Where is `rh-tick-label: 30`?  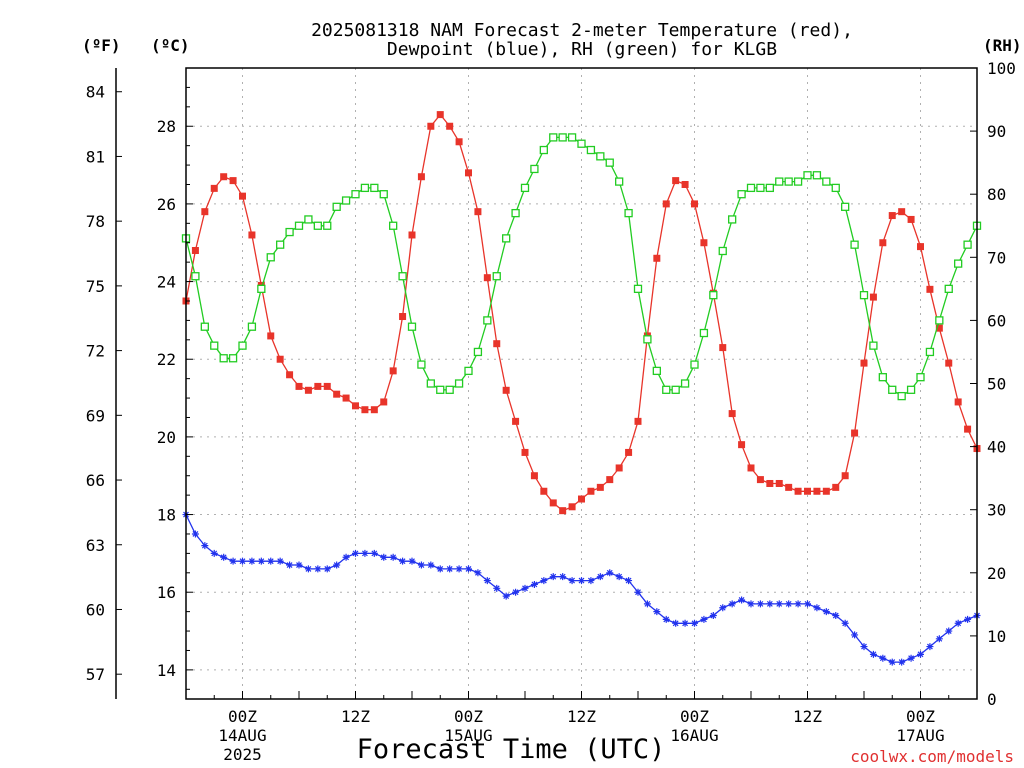 rh-tick-label: 30 is located at coordinates (996, 510).